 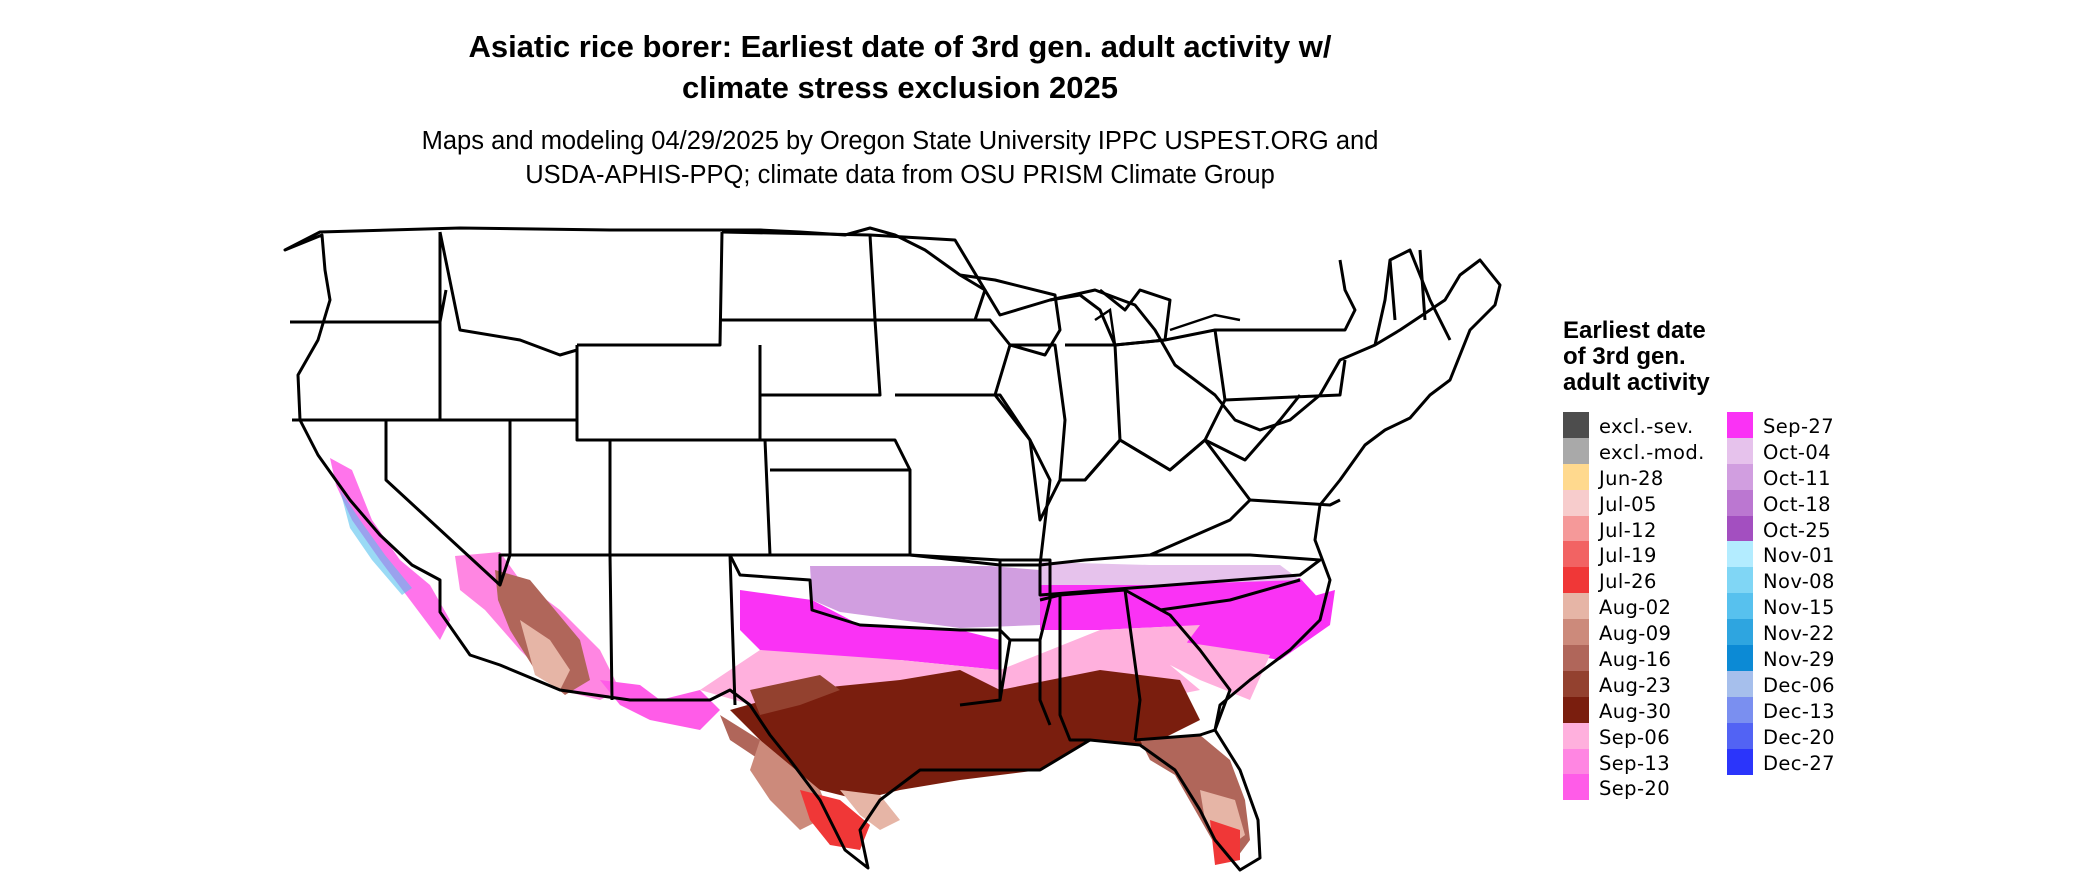 I want to click on legend-label: Aug-02, so click(x=1635, y=608).